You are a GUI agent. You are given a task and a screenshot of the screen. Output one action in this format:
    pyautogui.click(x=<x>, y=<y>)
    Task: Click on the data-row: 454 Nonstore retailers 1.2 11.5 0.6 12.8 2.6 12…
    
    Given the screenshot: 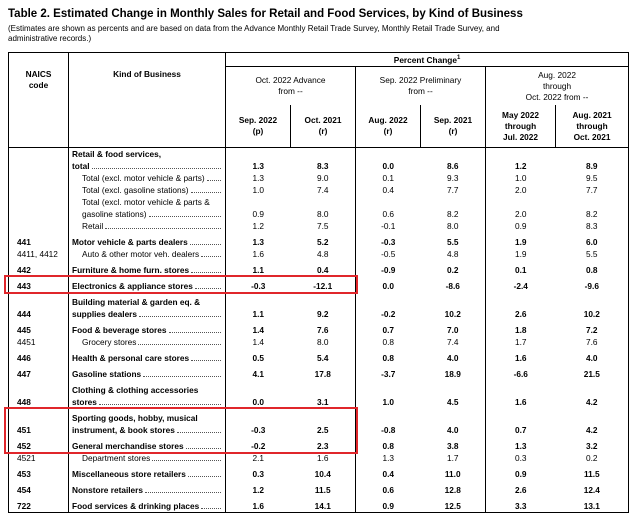 What is the action you would take?
    pyautogui.click(x=319, y=488)
    